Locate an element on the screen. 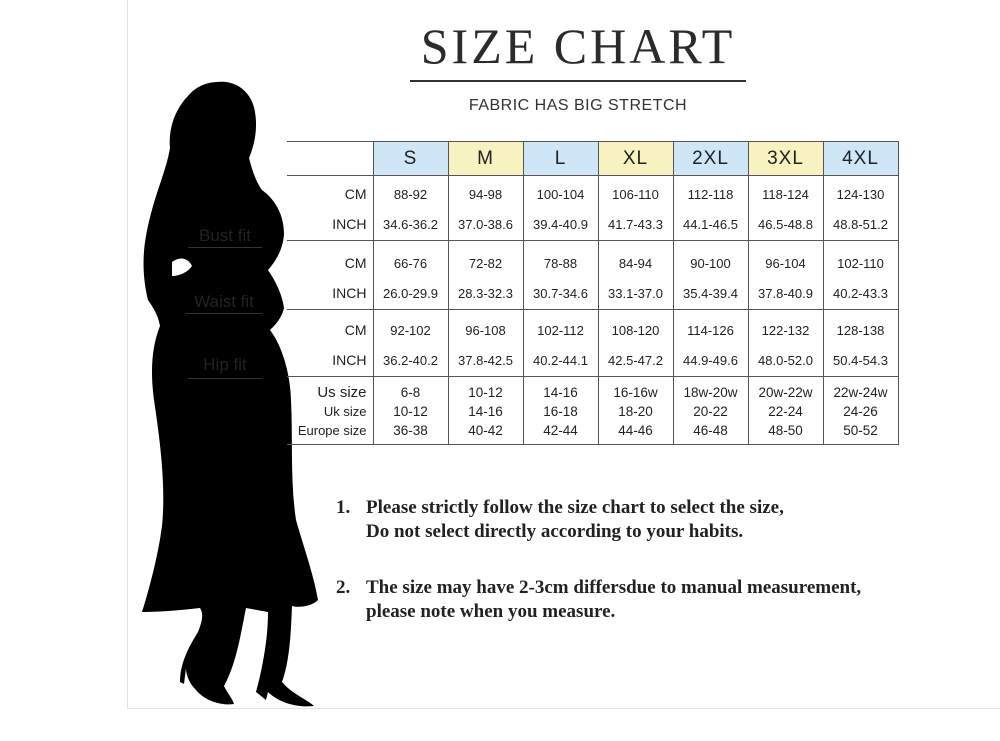 This screenshot has height=741, width=1000. conversion-cell: 10-12 14-16 40-42 is located at coordinates (485, 410).